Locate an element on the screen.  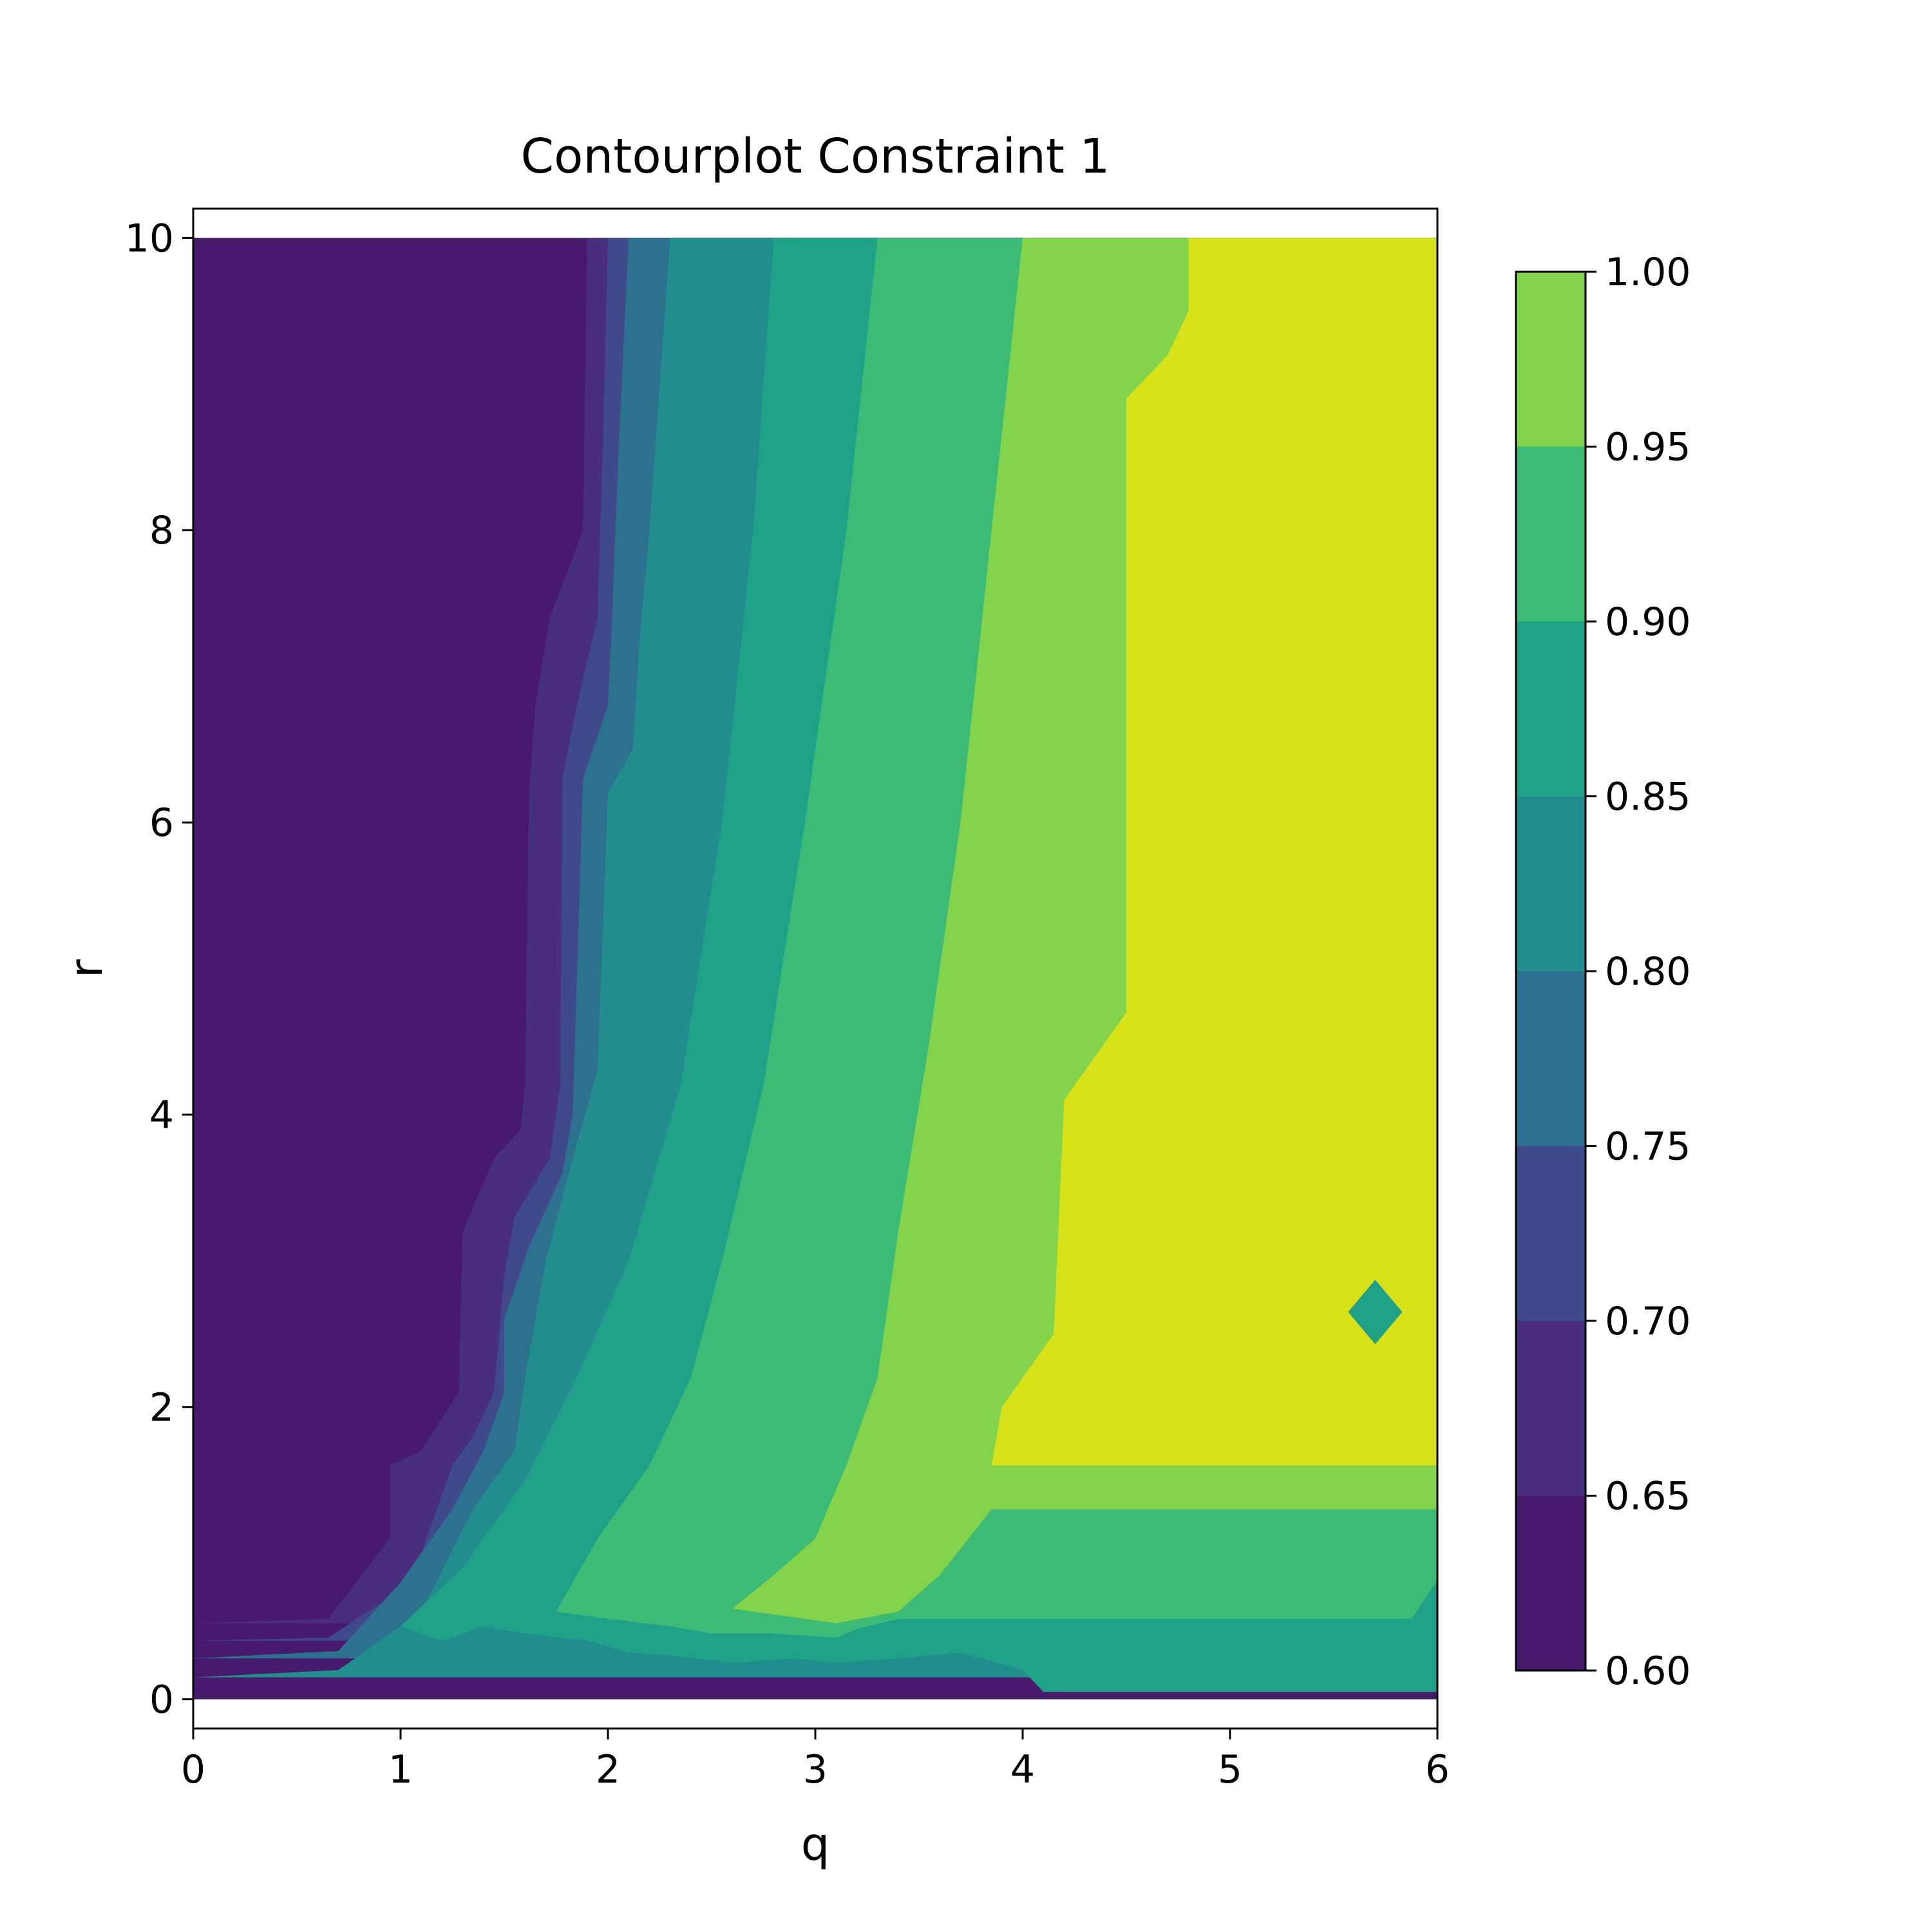
colorbar-tick-label-3: 0.75 is located at coordinates (1648, 1147).